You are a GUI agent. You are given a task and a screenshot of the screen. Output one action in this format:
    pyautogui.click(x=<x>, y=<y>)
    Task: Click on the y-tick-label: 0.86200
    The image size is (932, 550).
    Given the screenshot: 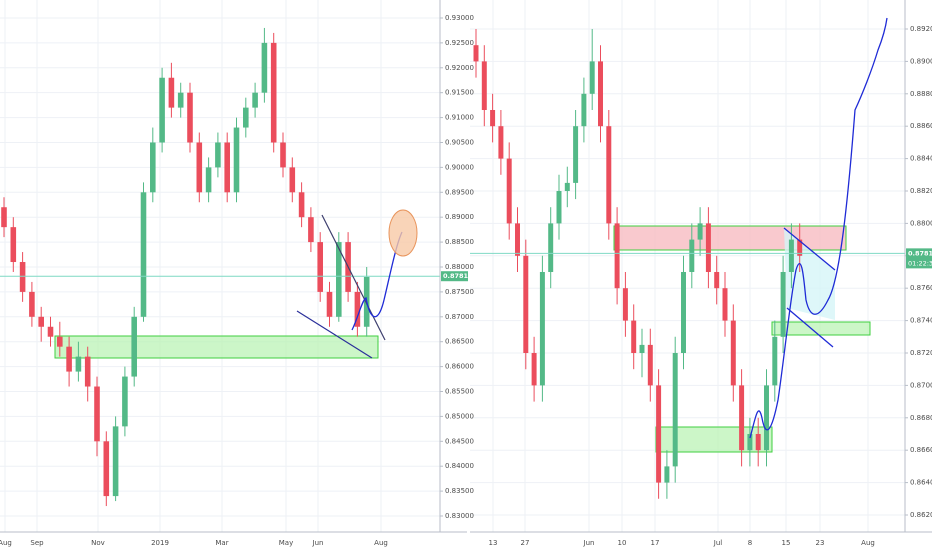 What is the action you would take?
    pyautogui.click(x=921, y=515)
    